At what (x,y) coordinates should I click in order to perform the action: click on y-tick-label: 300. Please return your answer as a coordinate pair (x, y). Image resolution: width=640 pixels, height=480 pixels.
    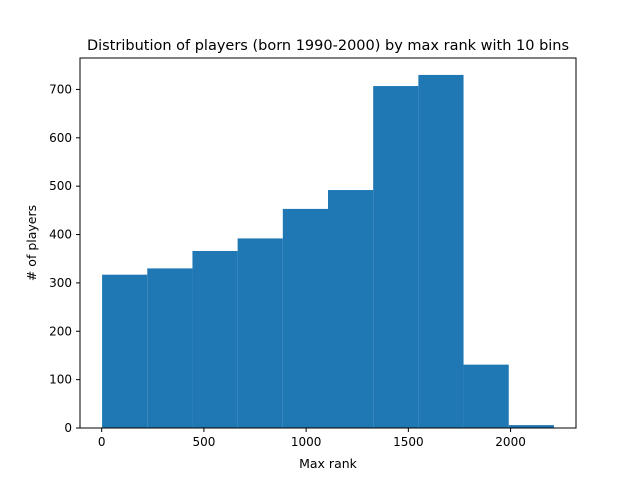
    Looking at the image, I should click on (60, 283).